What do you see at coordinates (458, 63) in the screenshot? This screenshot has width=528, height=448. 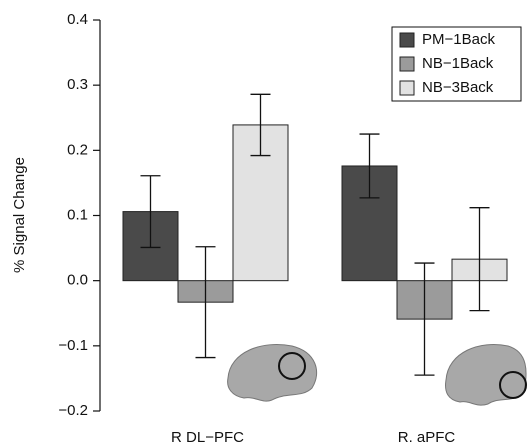 I see `legend-label: NB−1Back` at bounding box center [458, 63].